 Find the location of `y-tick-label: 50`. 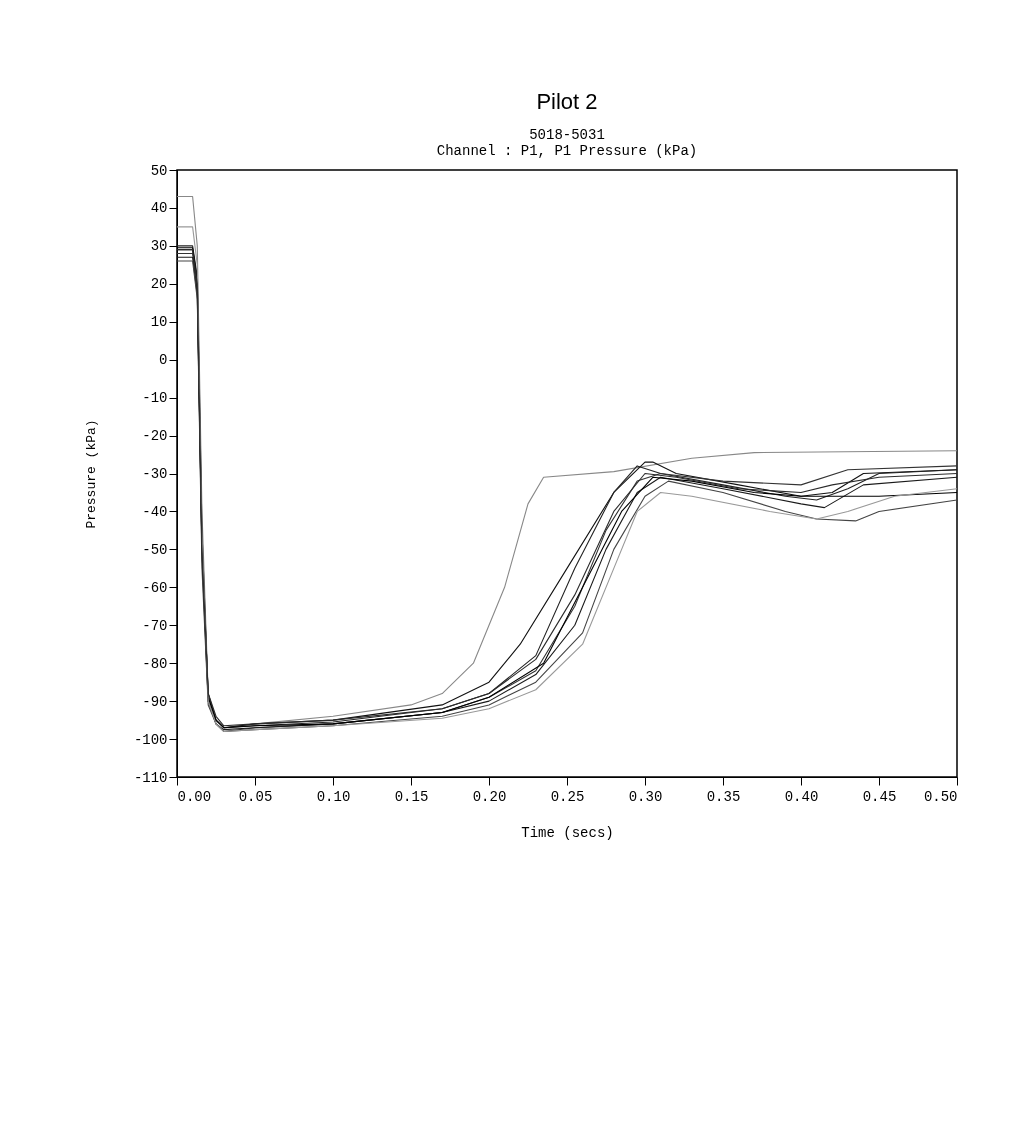

y-tick-label: 50 is located at coordinates (159, 170).